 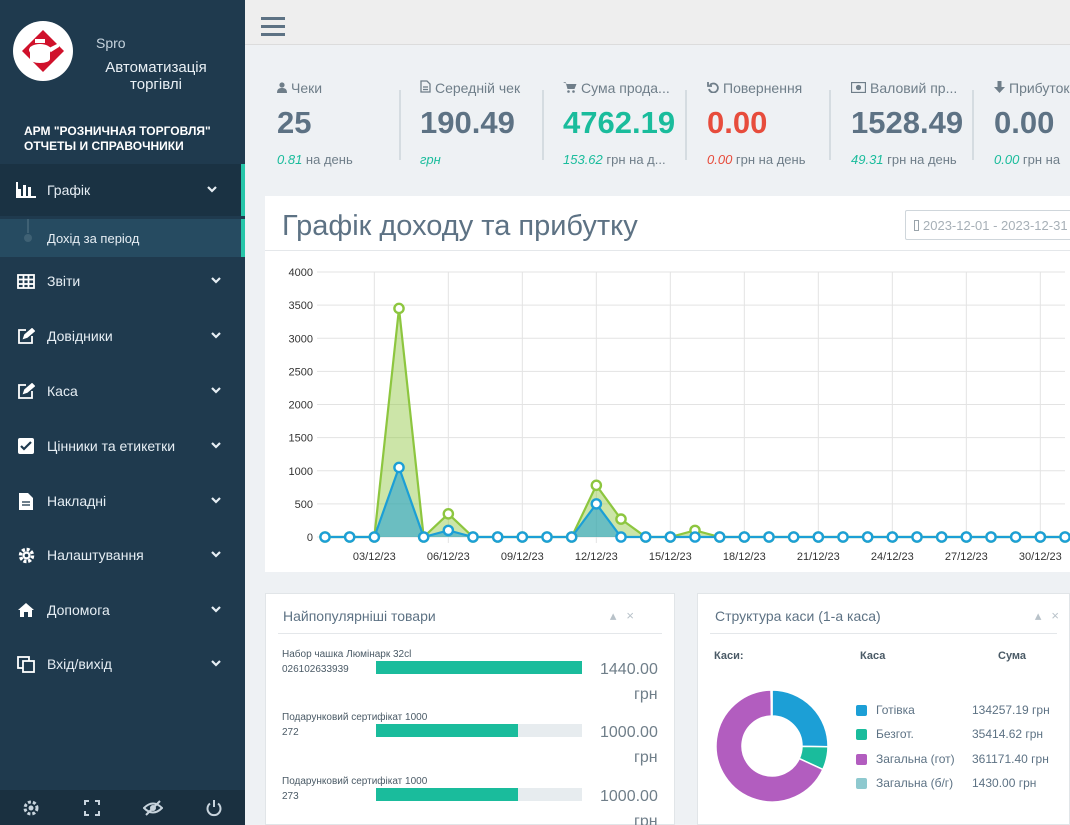 What do you see at coordinates (1040, 159) in the screenshot?
I see `stat-sub-text: грн на` at bounding box center [1040, 159].